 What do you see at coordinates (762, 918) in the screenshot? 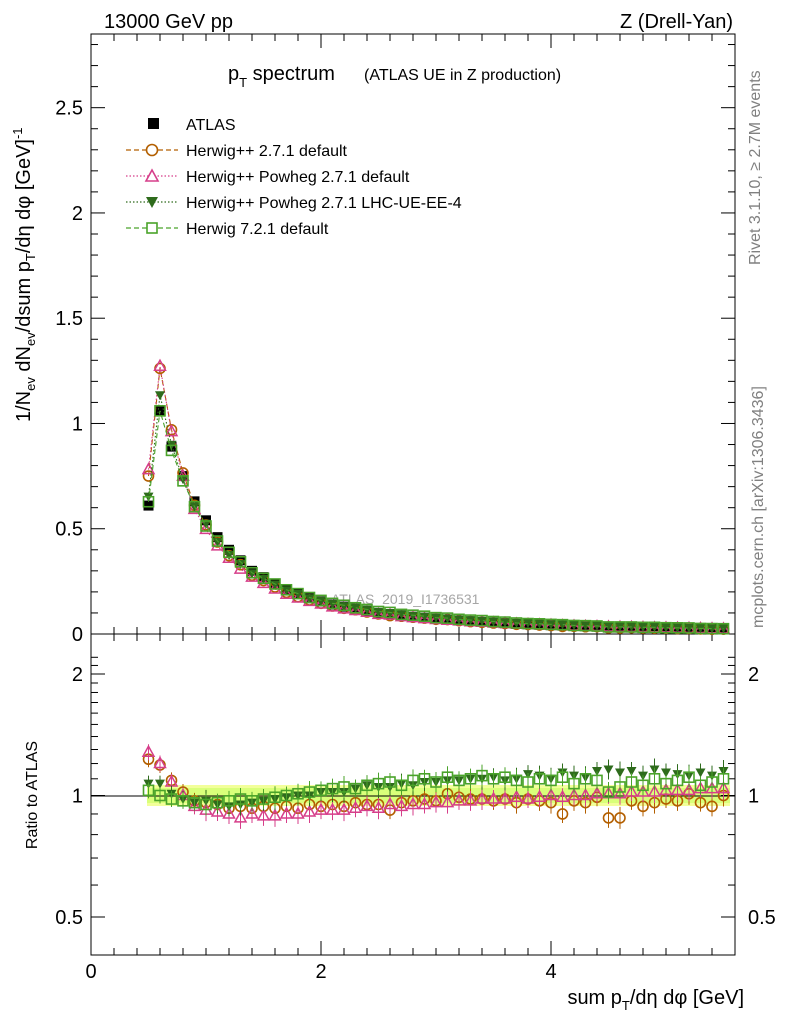
I see `ratio-tick-label-right: 0.5` at bounding box center [762, 918].